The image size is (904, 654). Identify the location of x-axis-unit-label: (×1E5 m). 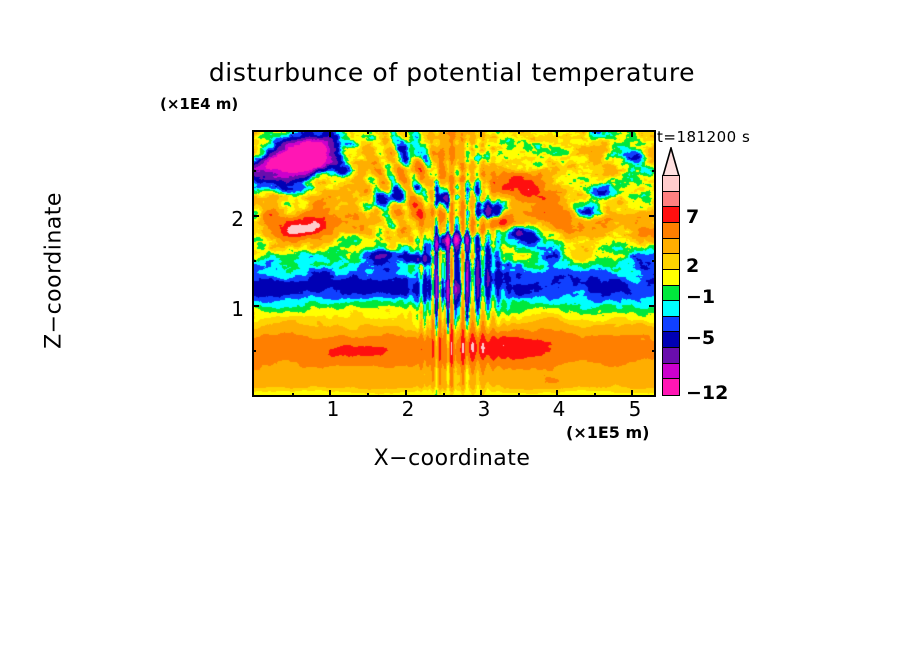
(608, 432).